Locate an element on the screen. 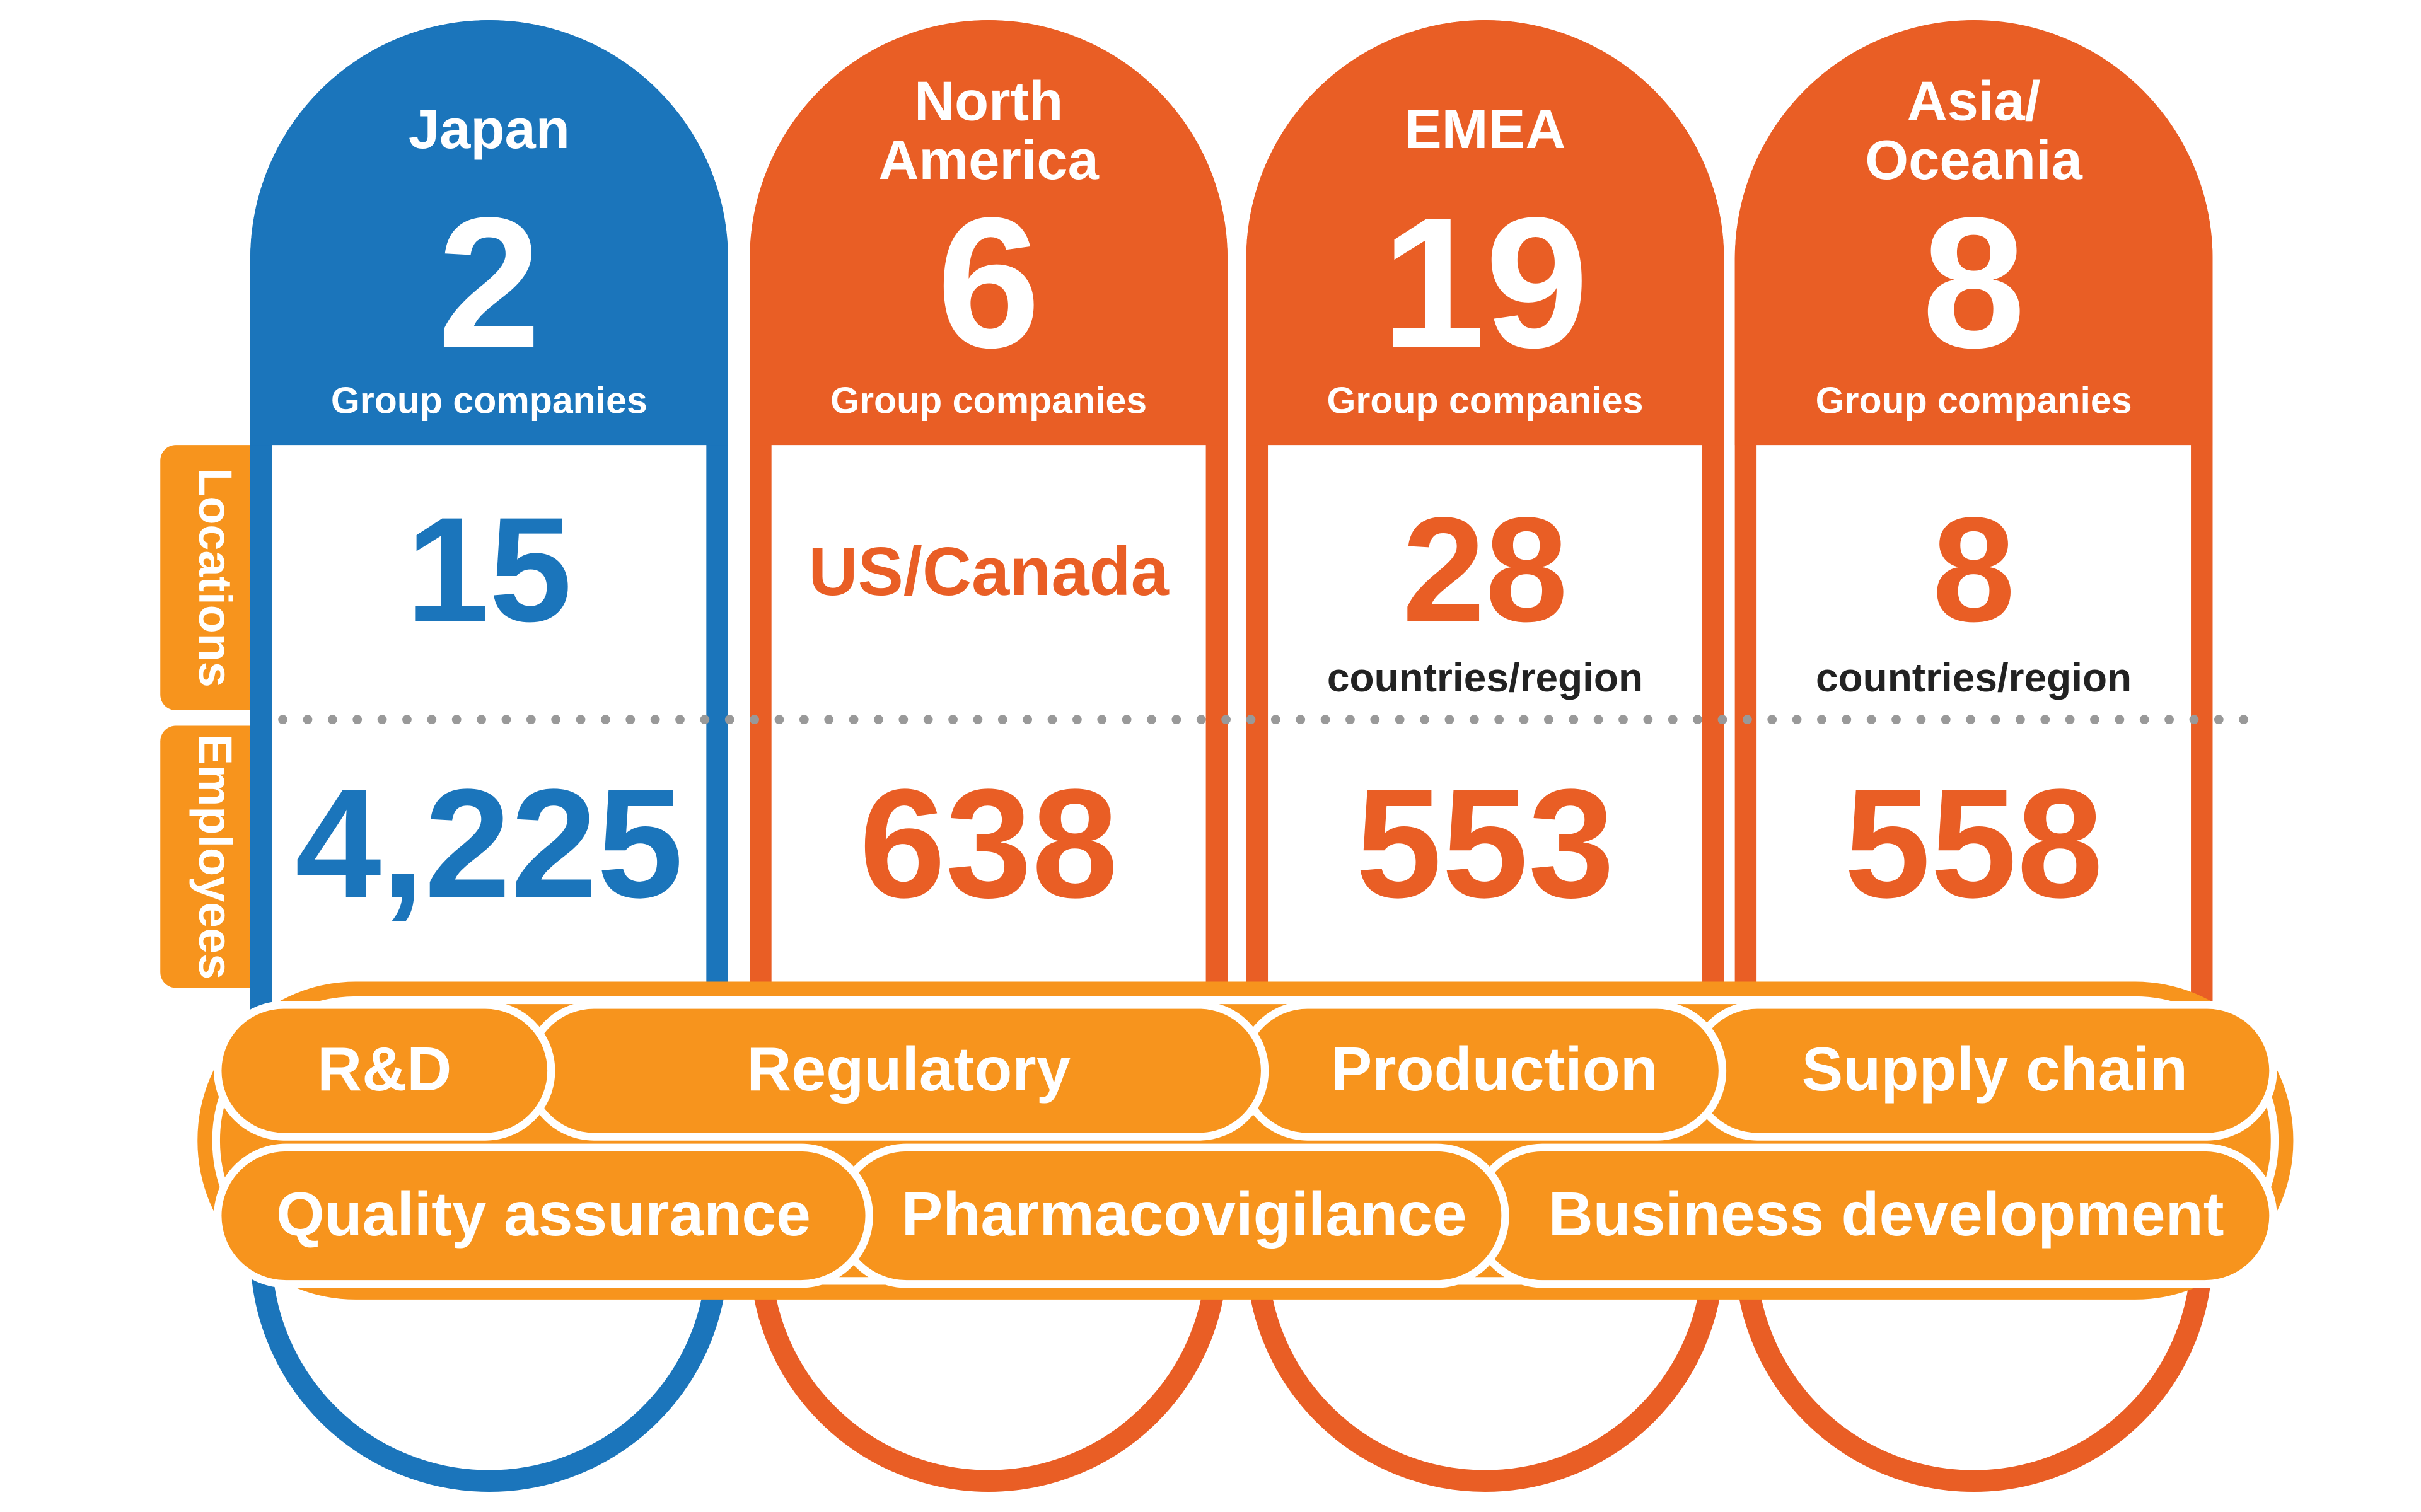 The image size is (2421, 1512). function-label: Business development is located at coordinates (1886, 1214).